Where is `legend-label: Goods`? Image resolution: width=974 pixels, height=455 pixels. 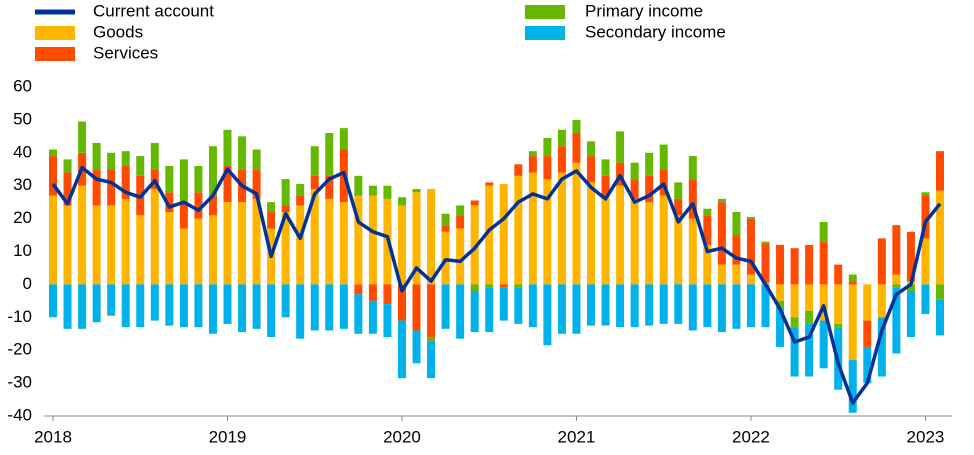 legend-label: Goods is located at coordinates (118, 31).